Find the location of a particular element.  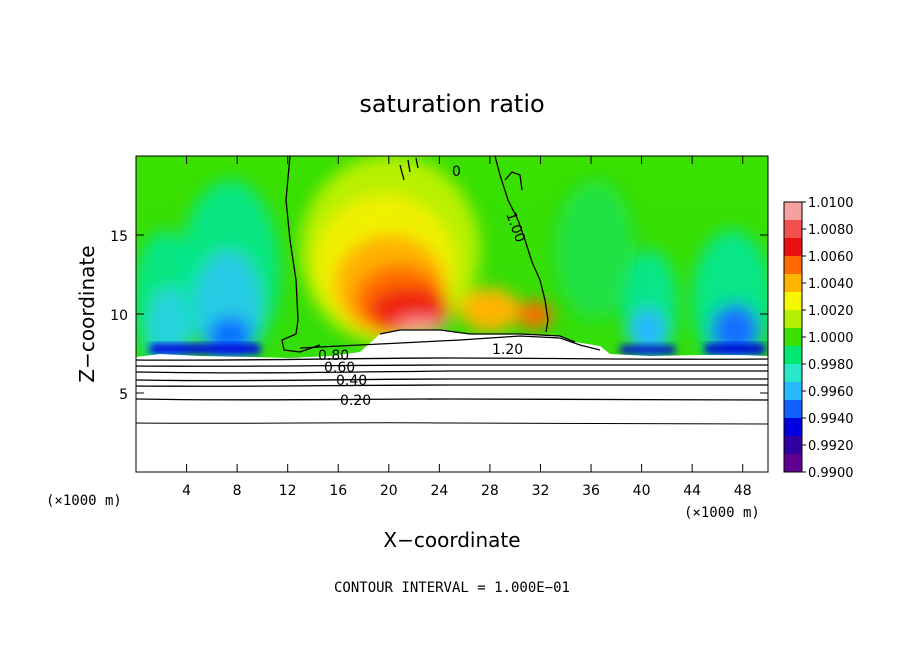

contour-interval-note: CONTOUR INTERVAL = 1.000E−01 is located at coordinates (452, 588).